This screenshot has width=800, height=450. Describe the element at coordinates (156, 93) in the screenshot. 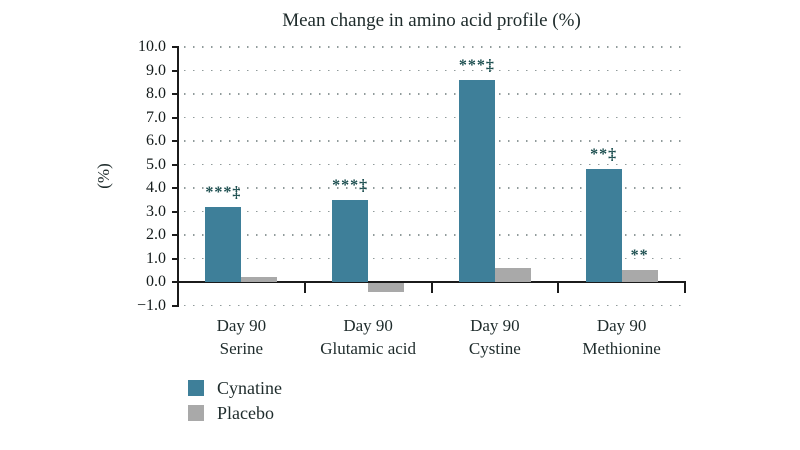

I see `y-tick-label: 8.0` at that location.